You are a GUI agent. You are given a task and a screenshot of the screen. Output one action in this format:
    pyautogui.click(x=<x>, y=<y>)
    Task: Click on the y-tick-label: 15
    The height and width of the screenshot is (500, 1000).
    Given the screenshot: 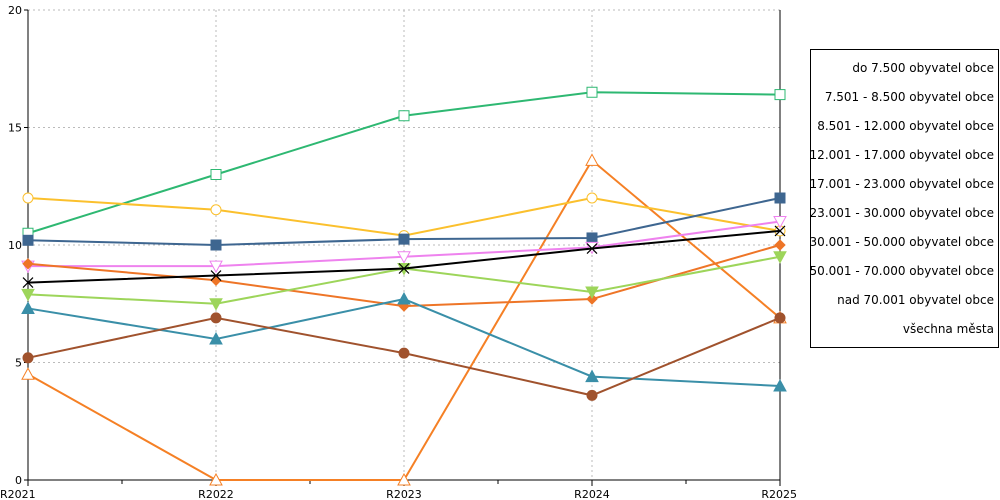 What is the action you would take?
    pyautogui.click(x=15, y=128)
    